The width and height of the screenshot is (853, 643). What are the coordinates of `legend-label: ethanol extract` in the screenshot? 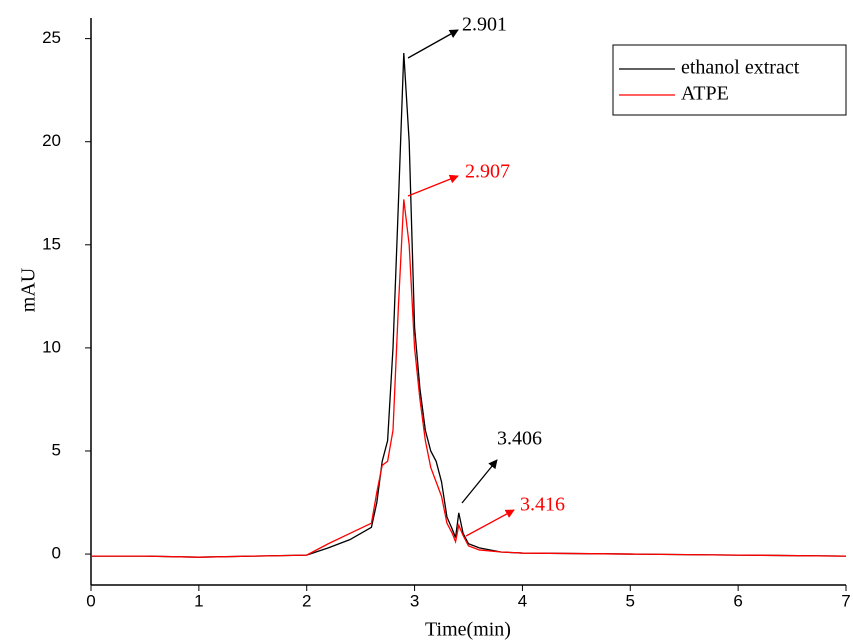 It's located at (740, 68).